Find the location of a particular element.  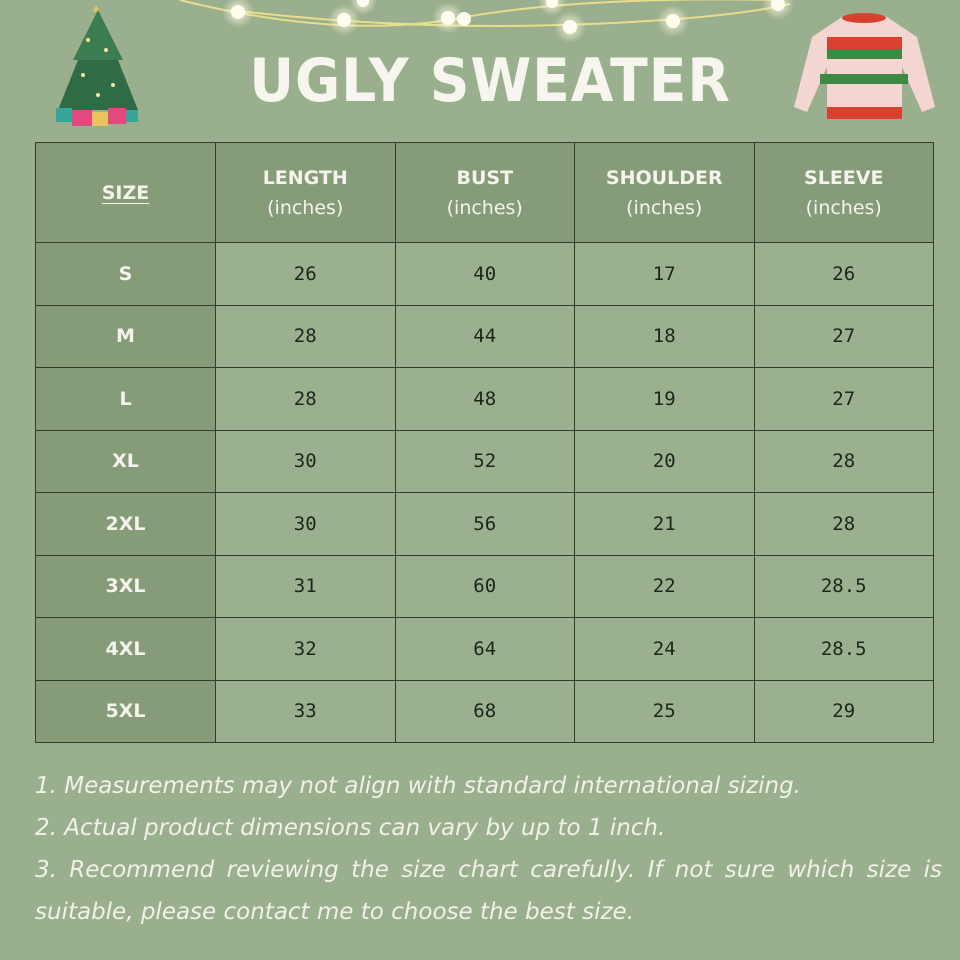

measurement-cell: 60 is located at coordinates (484, 586).